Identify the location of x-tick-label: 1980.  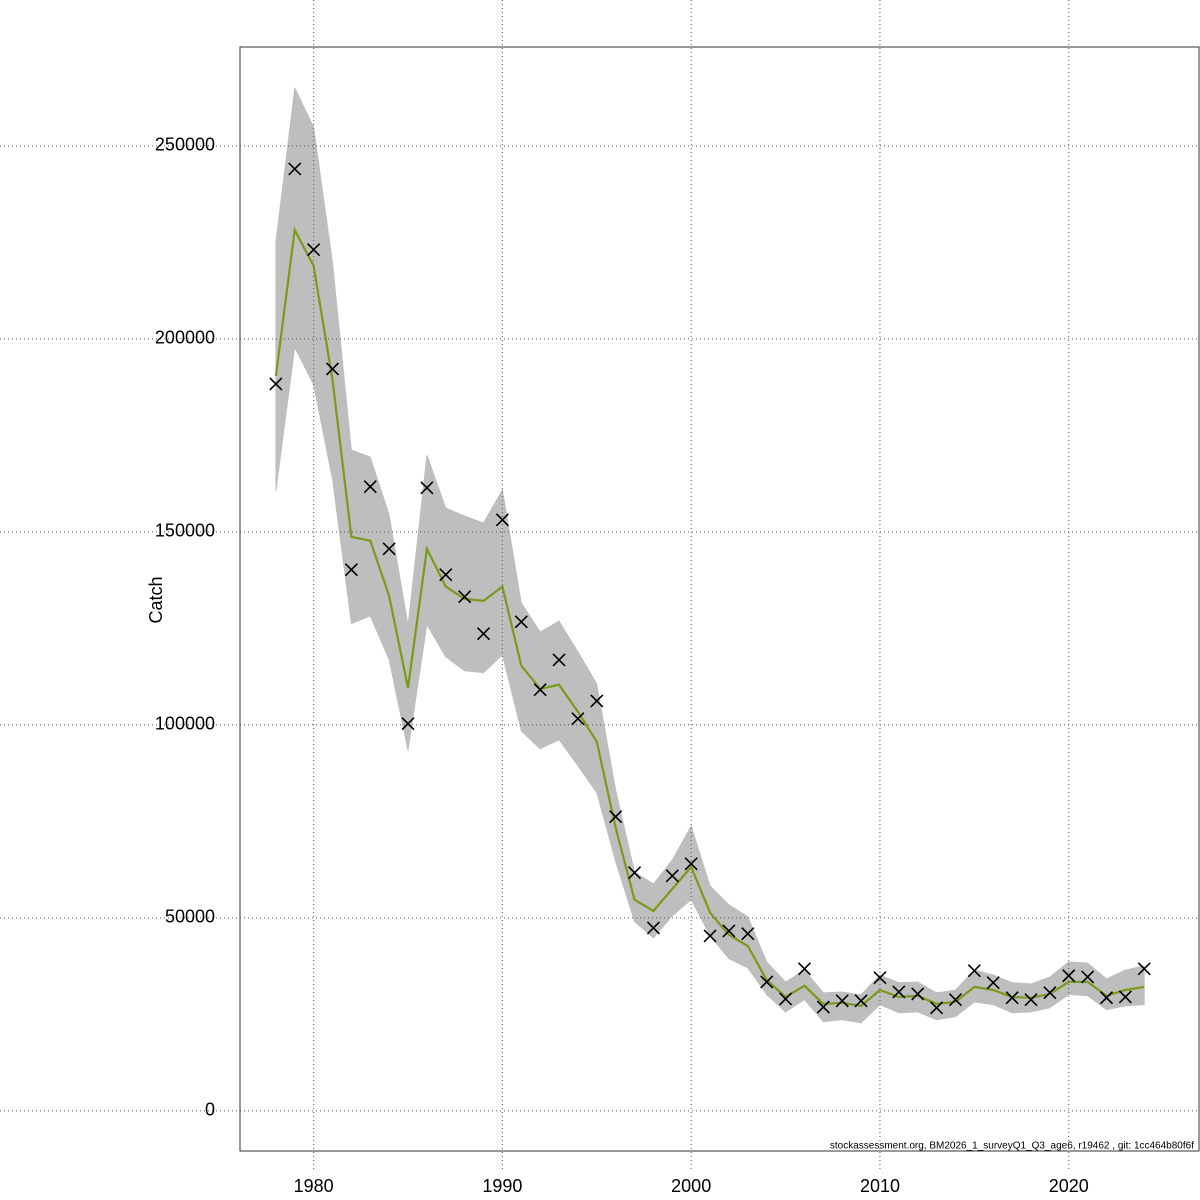
(314, 1186).